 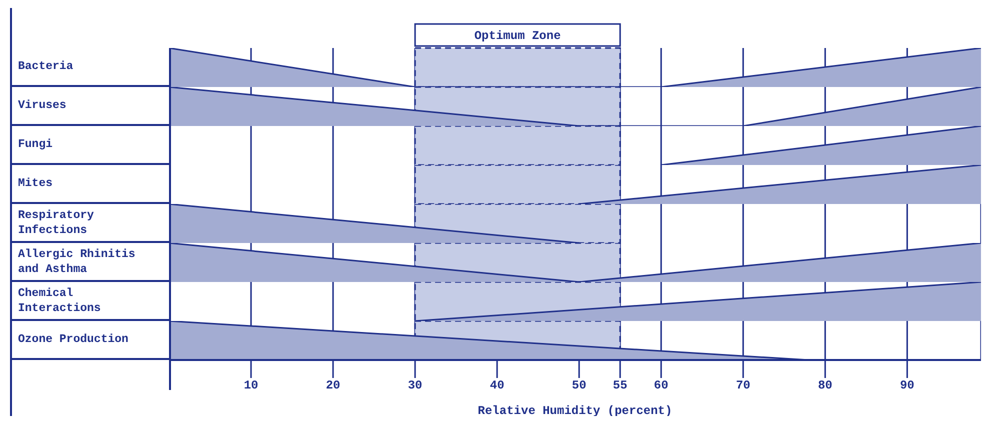 I want to click on y-axis-title: Ozone Production, so click(x=73, y=339).